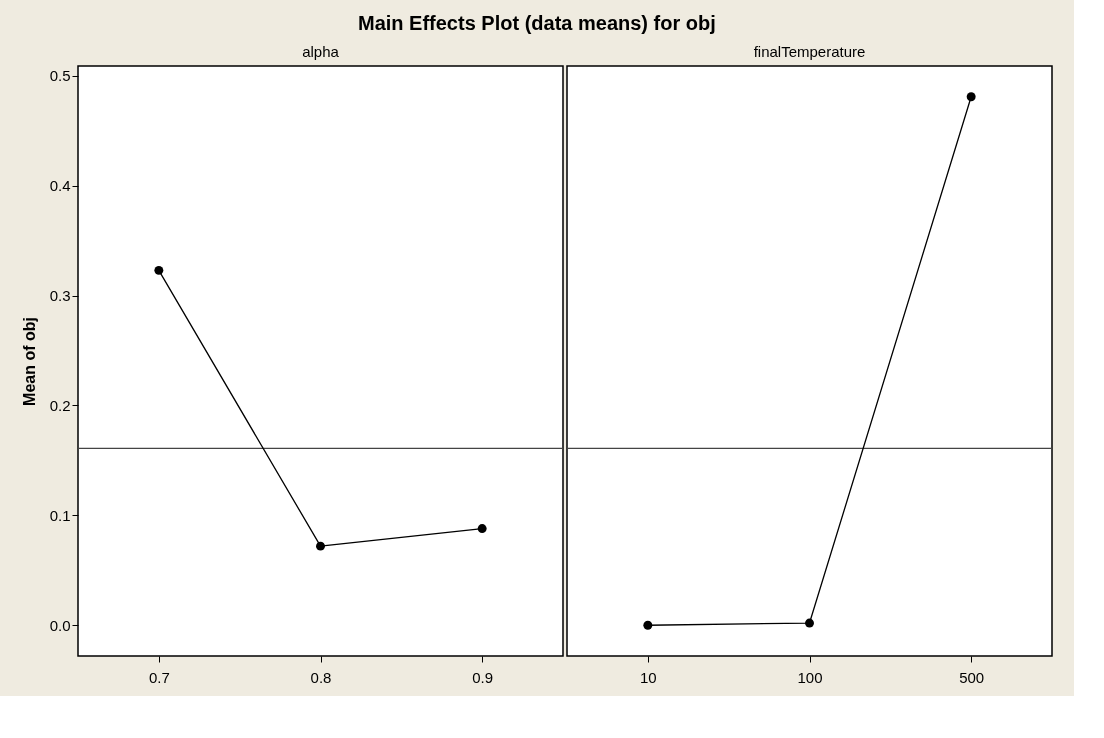 Image resolution: width=1104 pixels, height=738 pixels. I want to click on x-tick-label: 100, so click(810, 677).